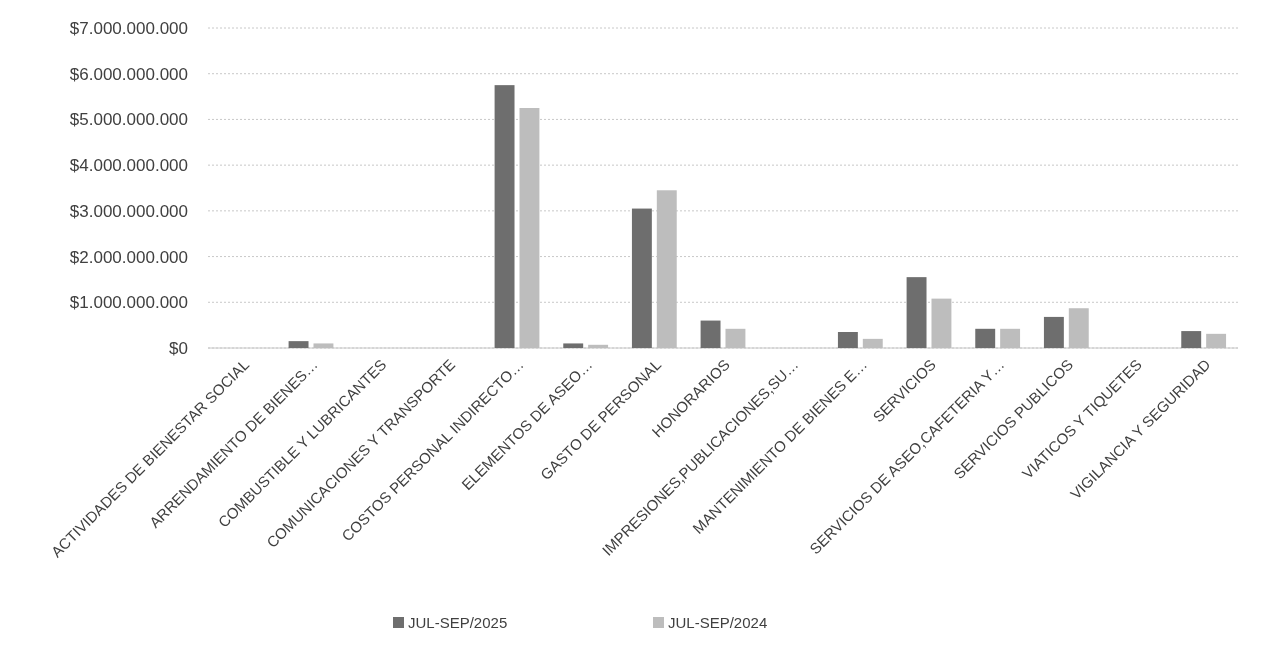 The image size is (1267, 646). I want to click on legend-label: JUL-SEP/2024, so click(718, 623).